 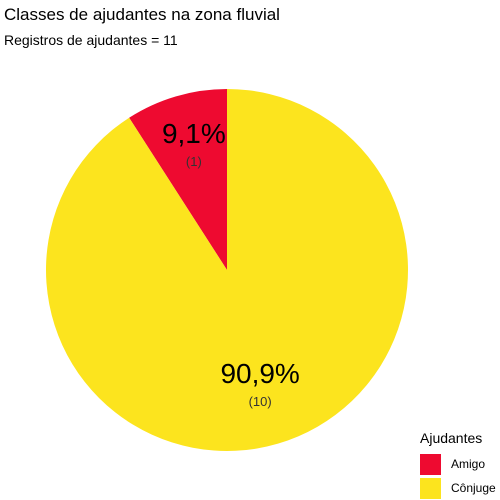 I want to click on pie-label-percent: 9,1%, so click(x=194, y=133).